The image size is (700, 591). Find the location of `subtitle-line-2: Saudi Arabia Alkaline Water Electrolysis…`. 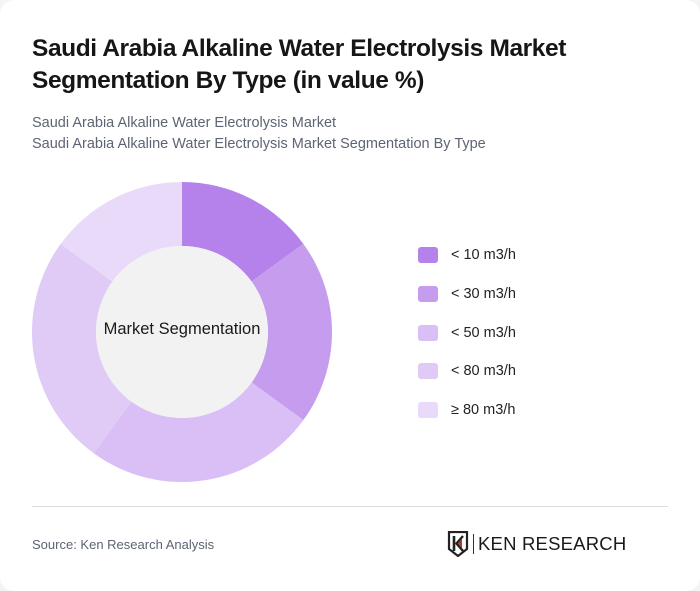

subtitle-line-2: Saudi Arabia Alkaline Water Electrolysis… is located at coordinates (259, 144).